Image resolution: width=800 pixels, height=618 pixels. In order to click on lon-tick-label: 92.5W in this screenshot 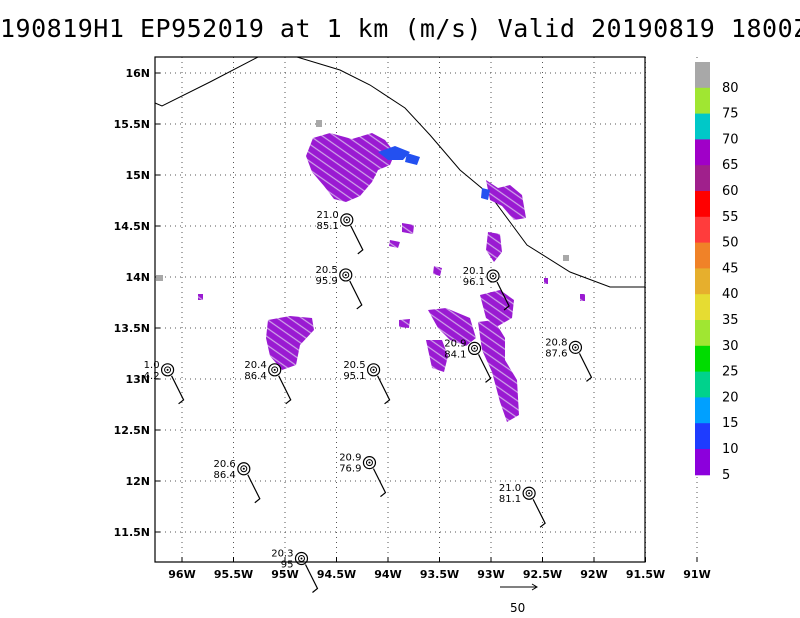, I will do `click(542, 574)`.